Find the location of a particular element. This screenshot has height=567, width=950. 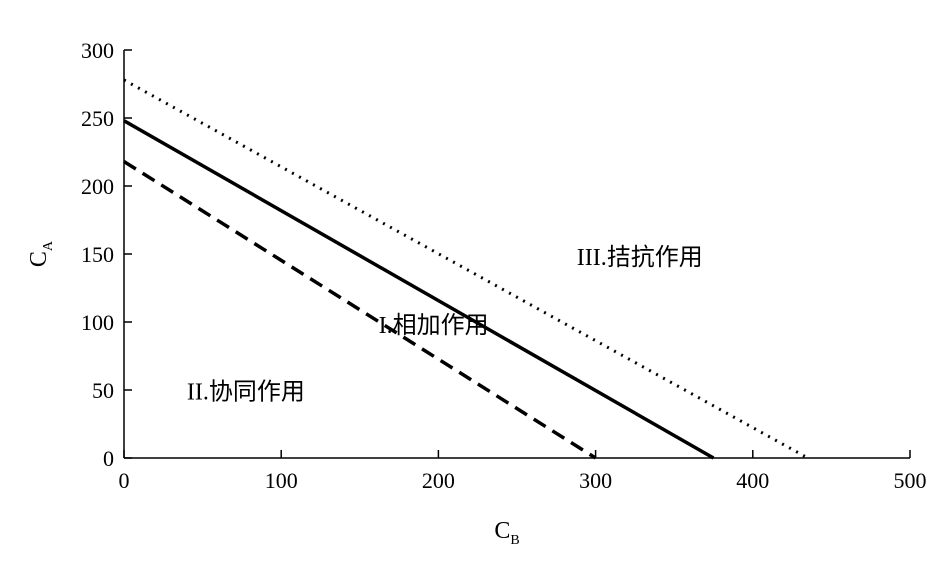

y-tick-label: 200 is located at coordinates (97, 186).